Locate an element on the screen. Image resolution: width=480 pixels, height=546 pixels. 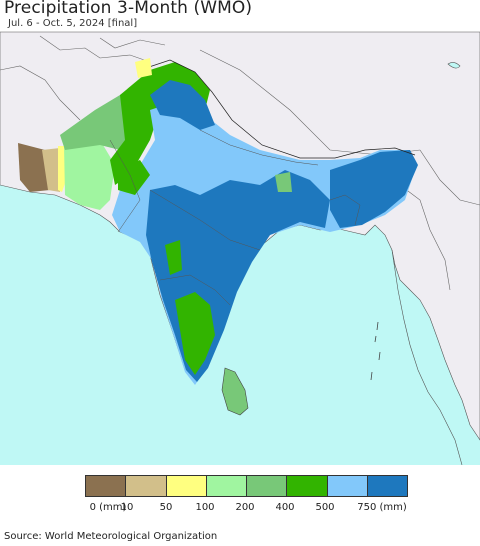
lake-icon is located at coordinates (454, 65).